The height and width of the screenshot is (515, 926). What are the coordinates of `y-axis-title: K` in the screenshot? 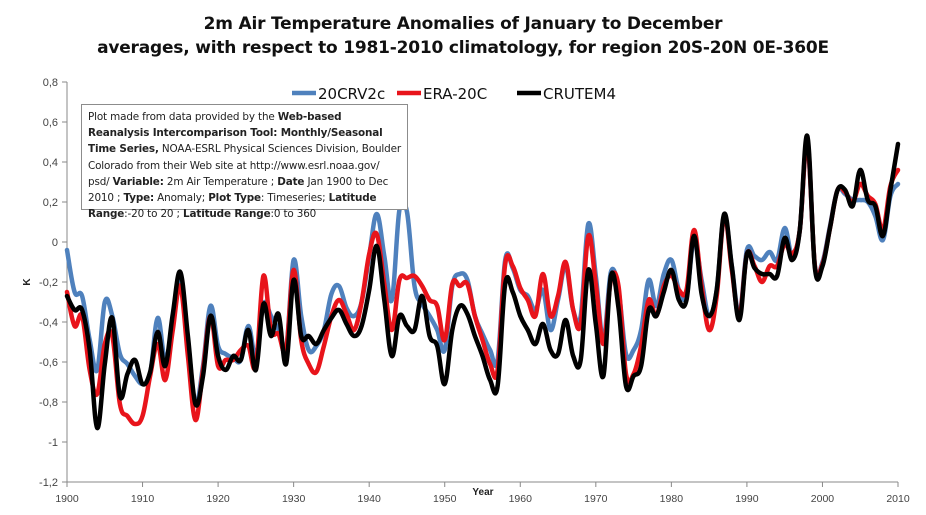 It's located at (27, 282).